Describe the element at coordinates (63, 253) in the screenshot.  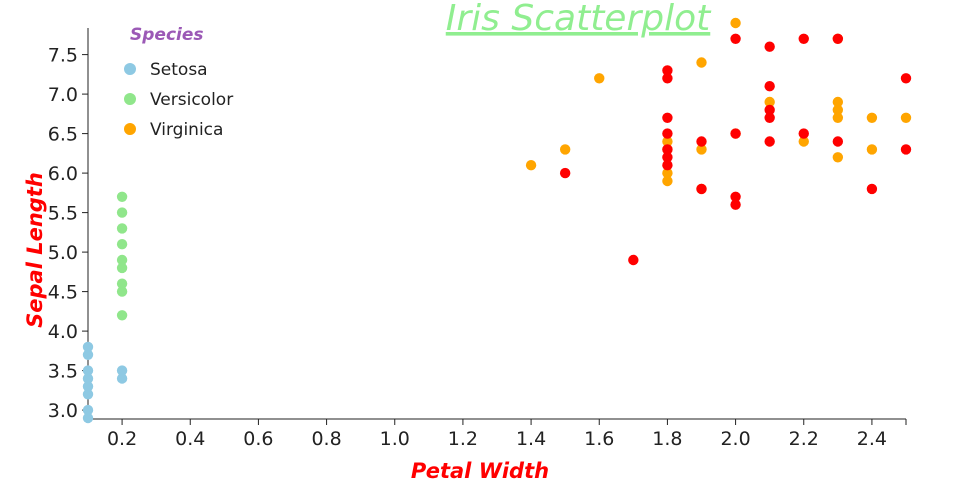
I see `y-tick-label: 5.0` at that location.